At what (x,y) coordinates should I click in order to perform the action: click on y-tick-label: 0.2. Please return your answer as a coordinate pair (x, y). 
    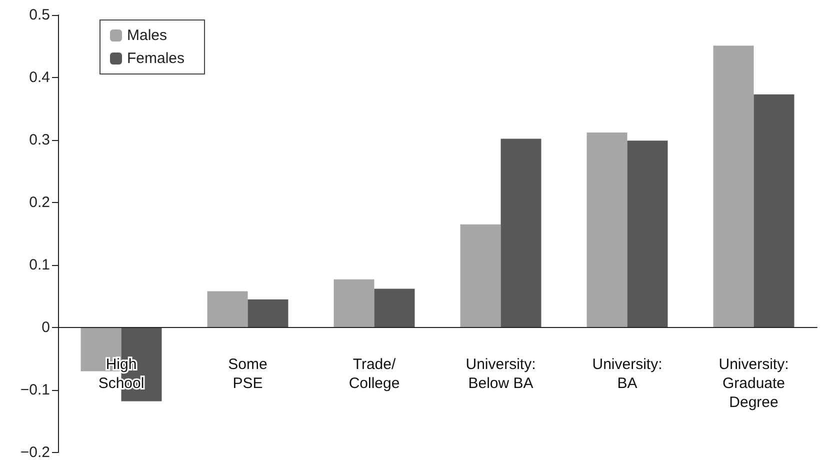
    Looking at the image, I should click on (39, 202).